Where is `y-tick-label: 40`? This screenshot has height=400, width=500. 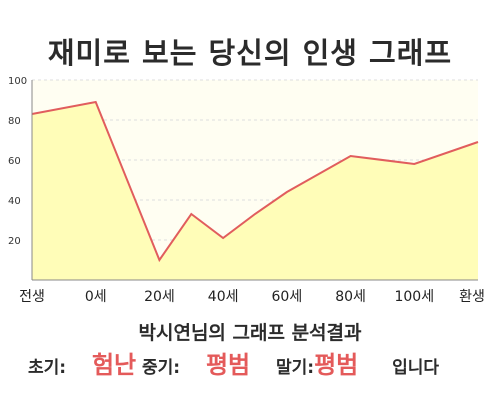
y-tick-label: 40 is located at coordinates (14, 201).